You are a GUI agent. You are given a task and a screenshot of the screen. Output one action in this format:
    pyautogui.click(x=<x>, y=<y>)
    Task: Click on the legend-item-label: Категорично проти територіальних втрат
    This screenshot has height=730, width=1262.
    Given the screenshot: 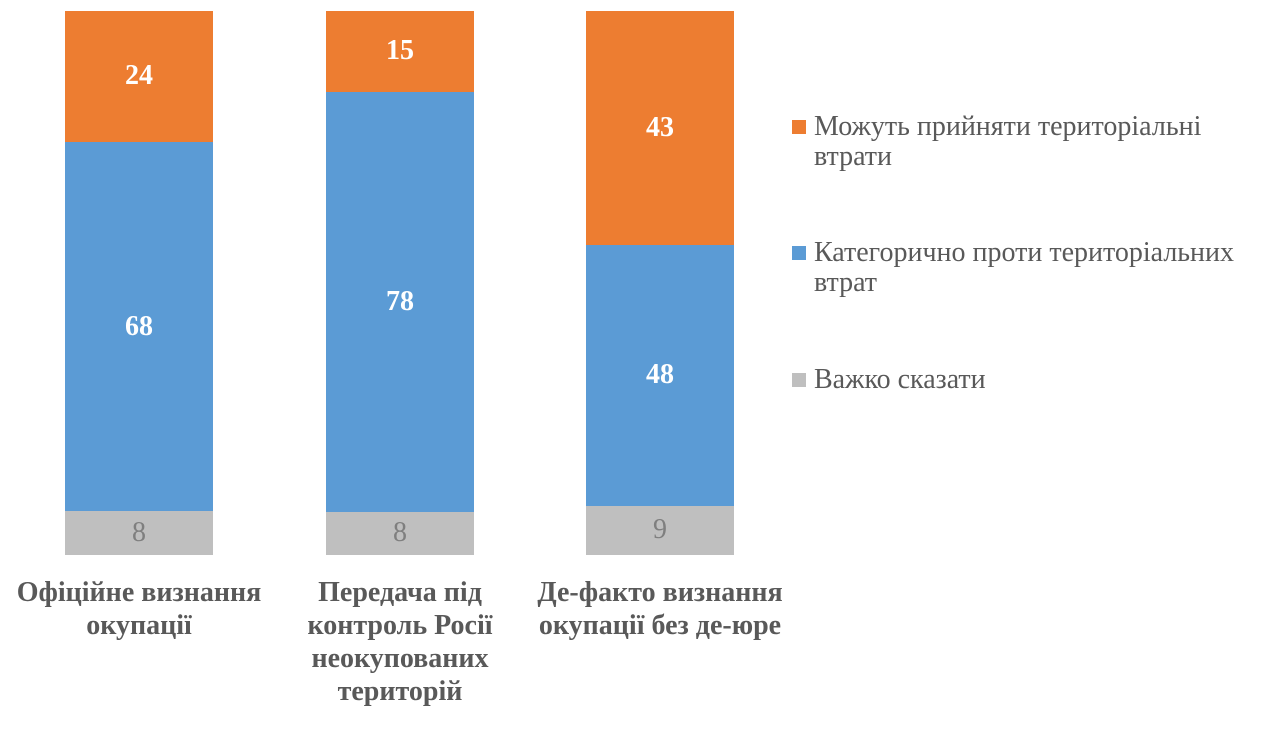 What is the action you would take?
    pyautogui.click(x=1024, y=268)
    